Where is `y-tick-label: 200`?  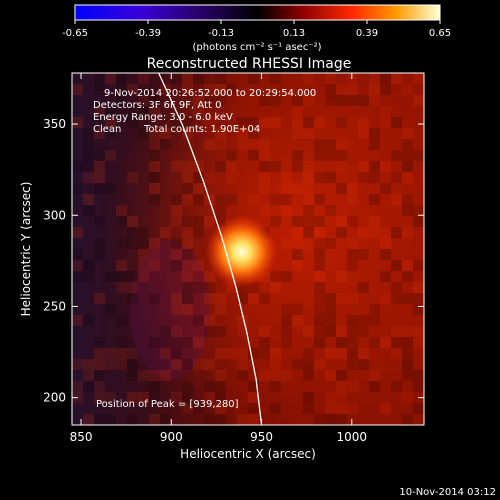 y-tick-label: 200 is located at coordinates (54, 398).